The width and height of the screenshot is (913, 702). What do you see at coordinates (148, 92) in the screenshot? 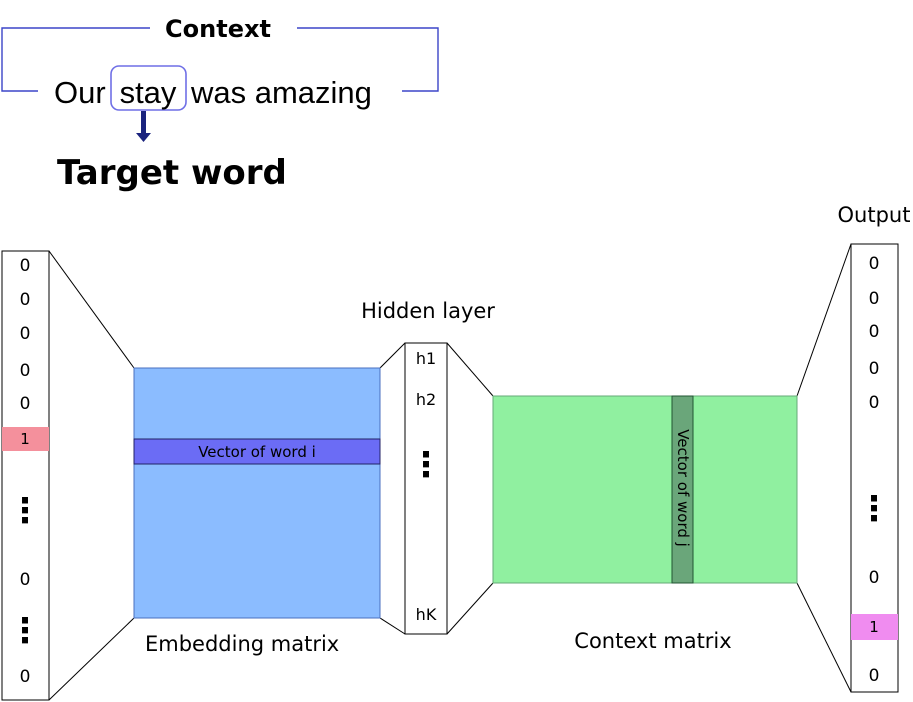
I see `sentence-target-word: stay` at bounding box center [148, 92].